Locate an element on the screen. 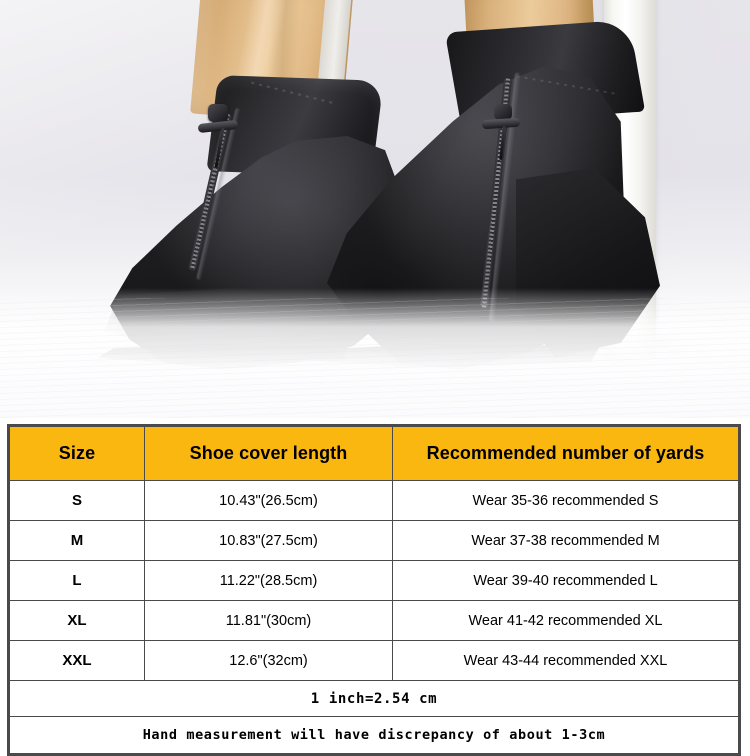 The image size is (750, 756). cell-size-l: L is located at coordinates (77, 580).